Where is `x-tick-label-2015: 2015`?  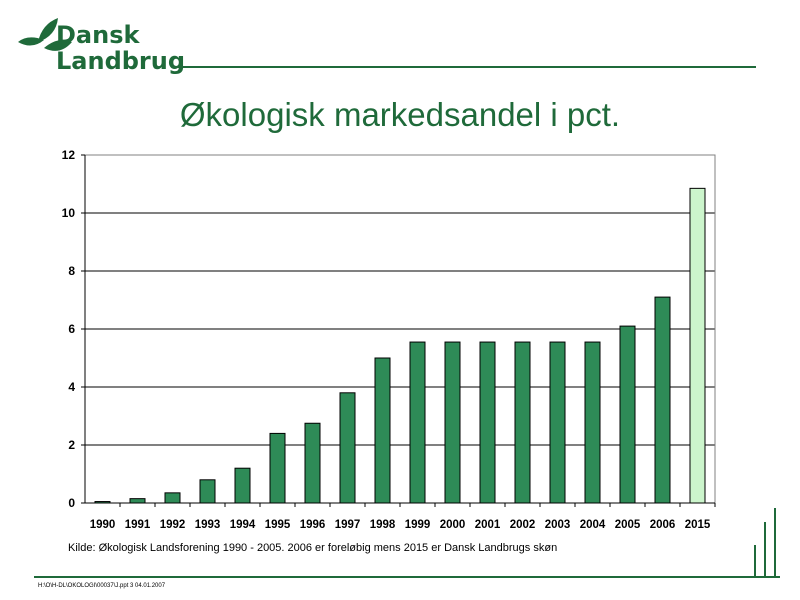
x-tick-label-2015: 2015 is located at coordinates (698, 525).